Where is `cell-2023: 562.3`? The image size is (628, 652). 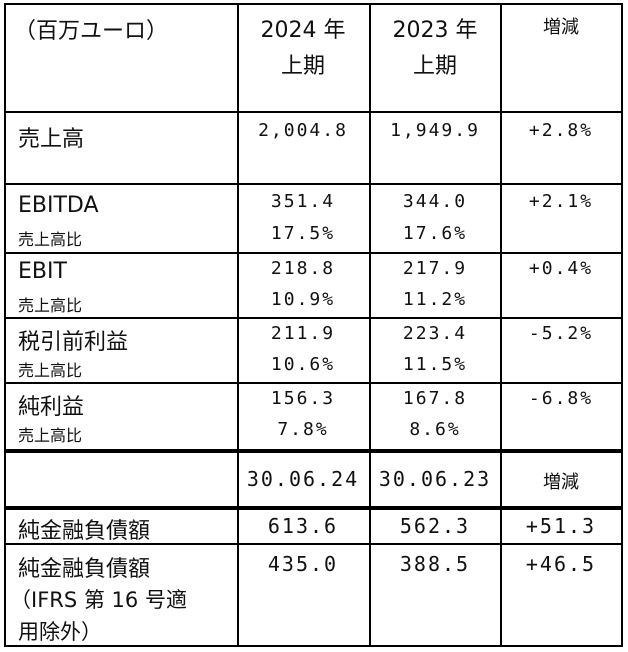
cell-2023: 562.3 is located at coordinates (435, 526).